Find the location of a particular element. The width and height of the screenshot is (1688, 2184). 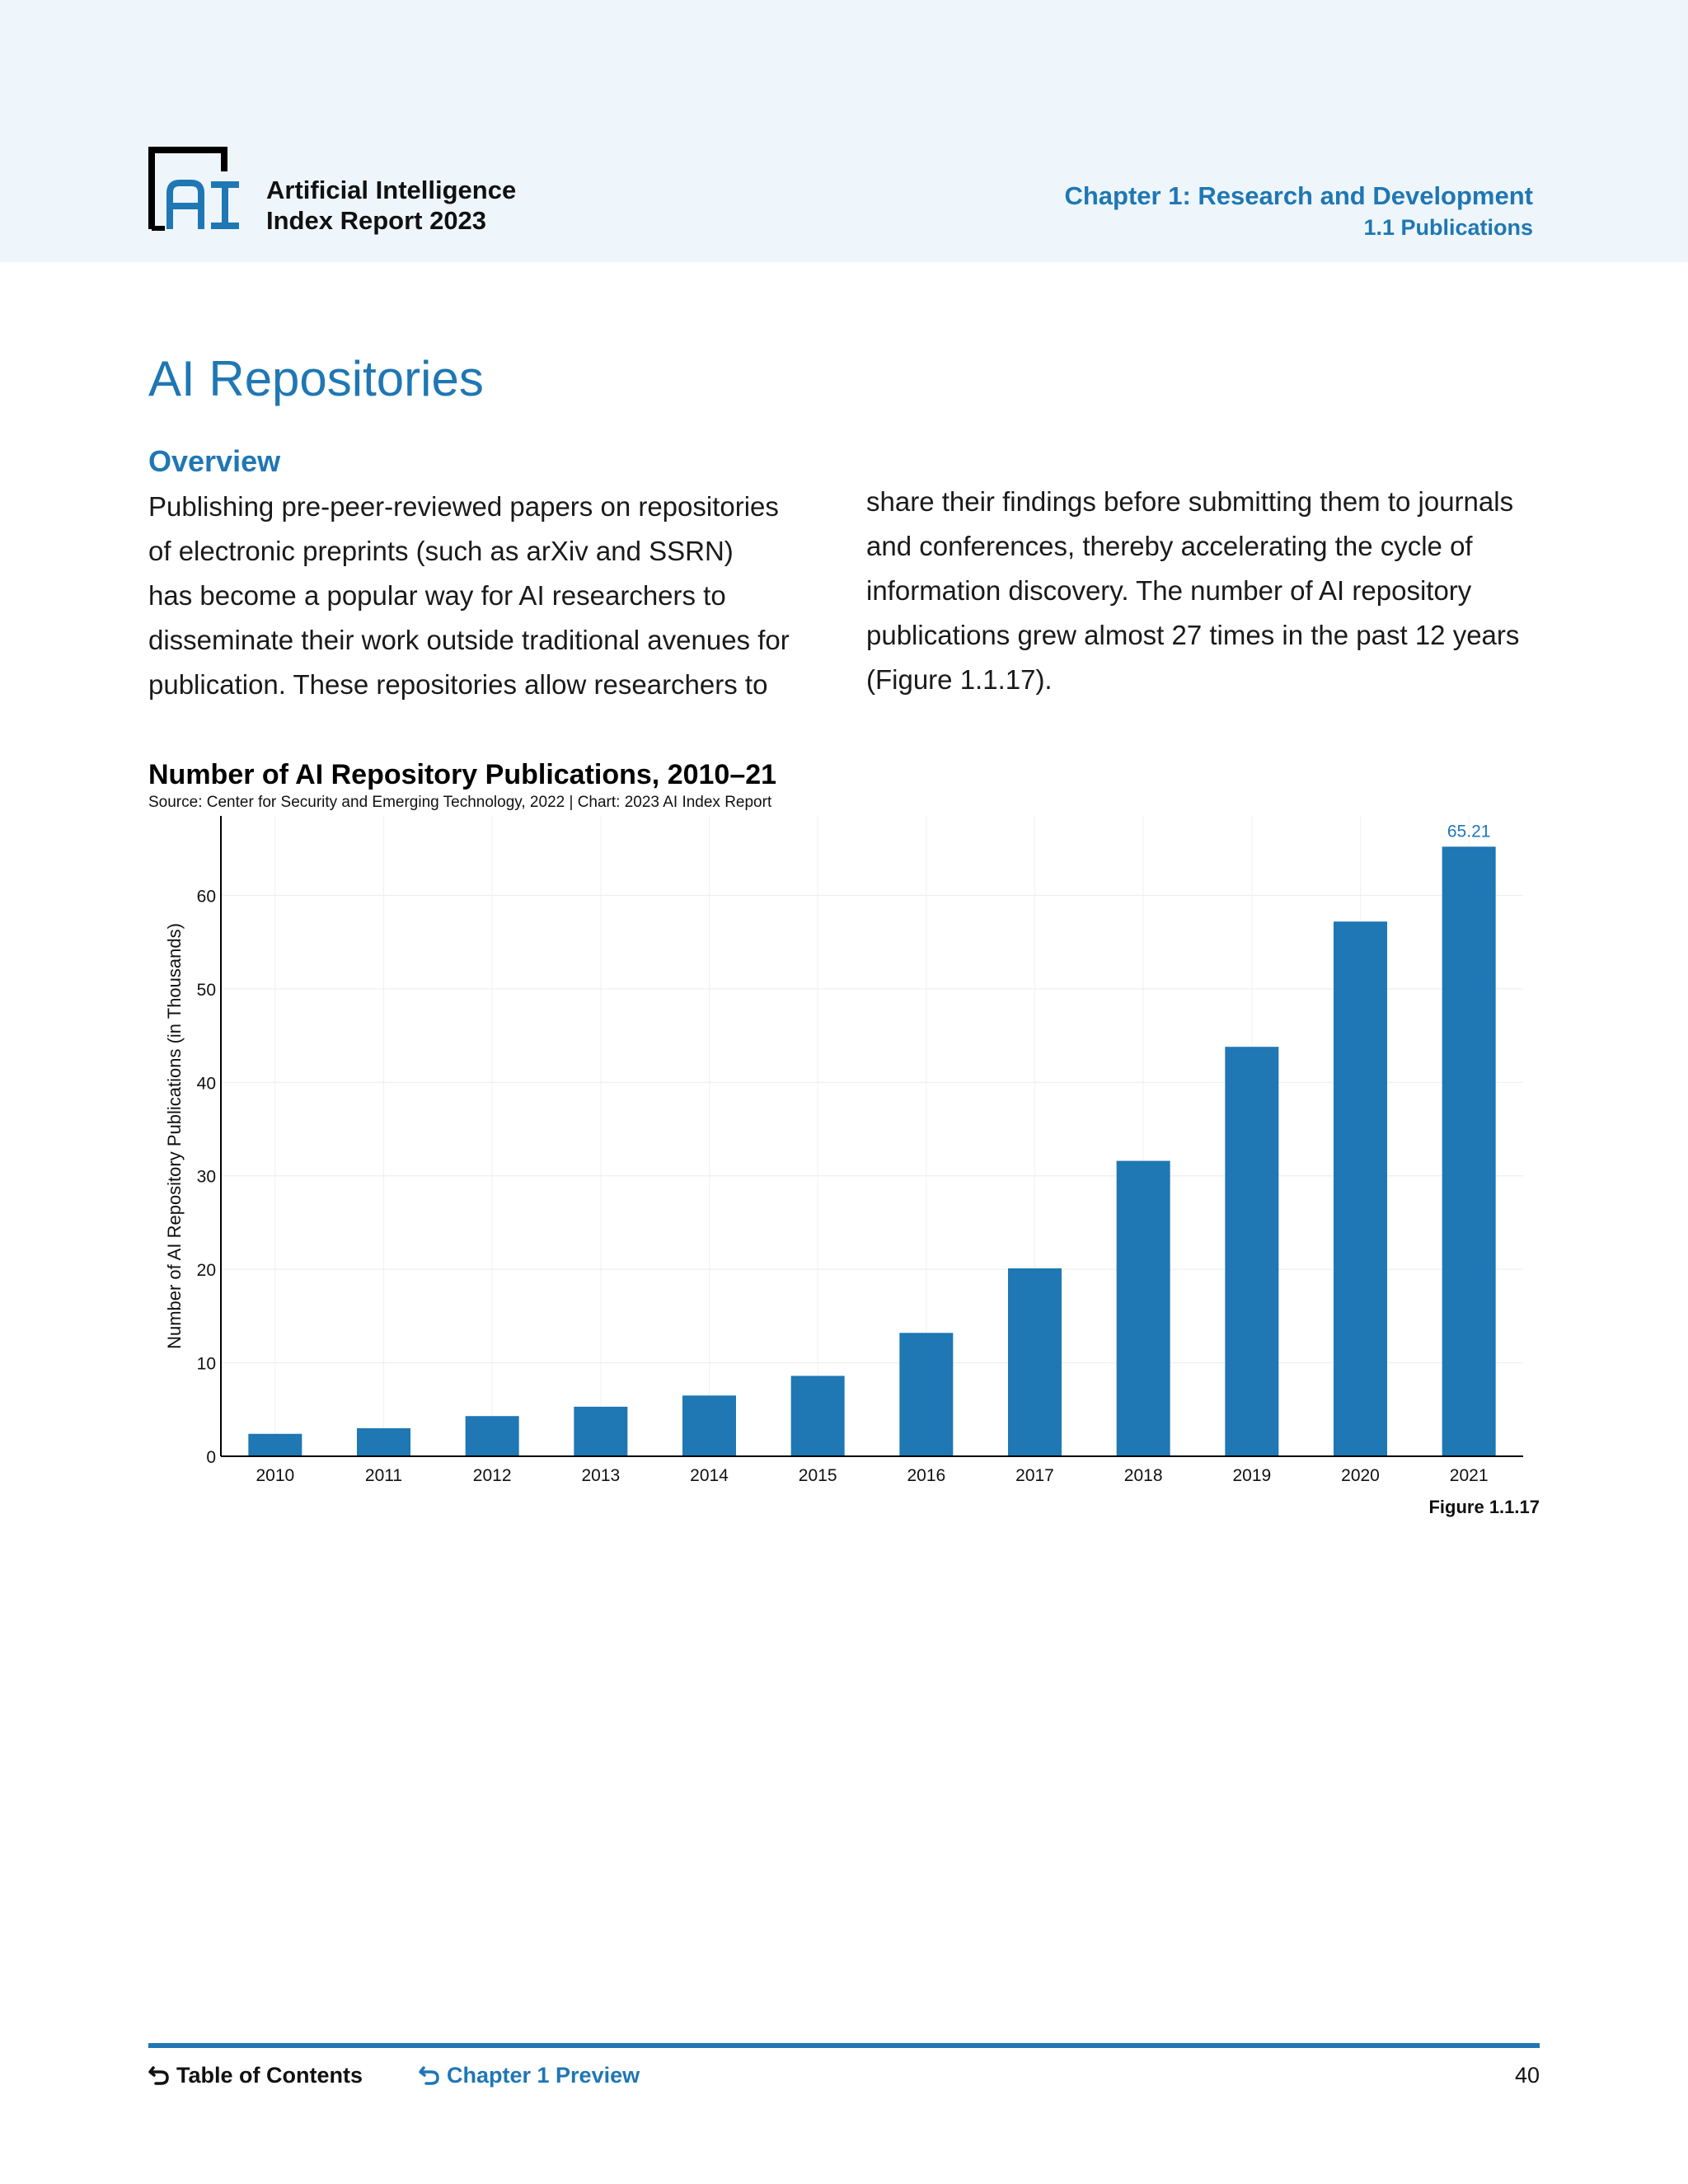

chapter-title: Chapter 1: Research and Development is located at coordinates (1299, 195).